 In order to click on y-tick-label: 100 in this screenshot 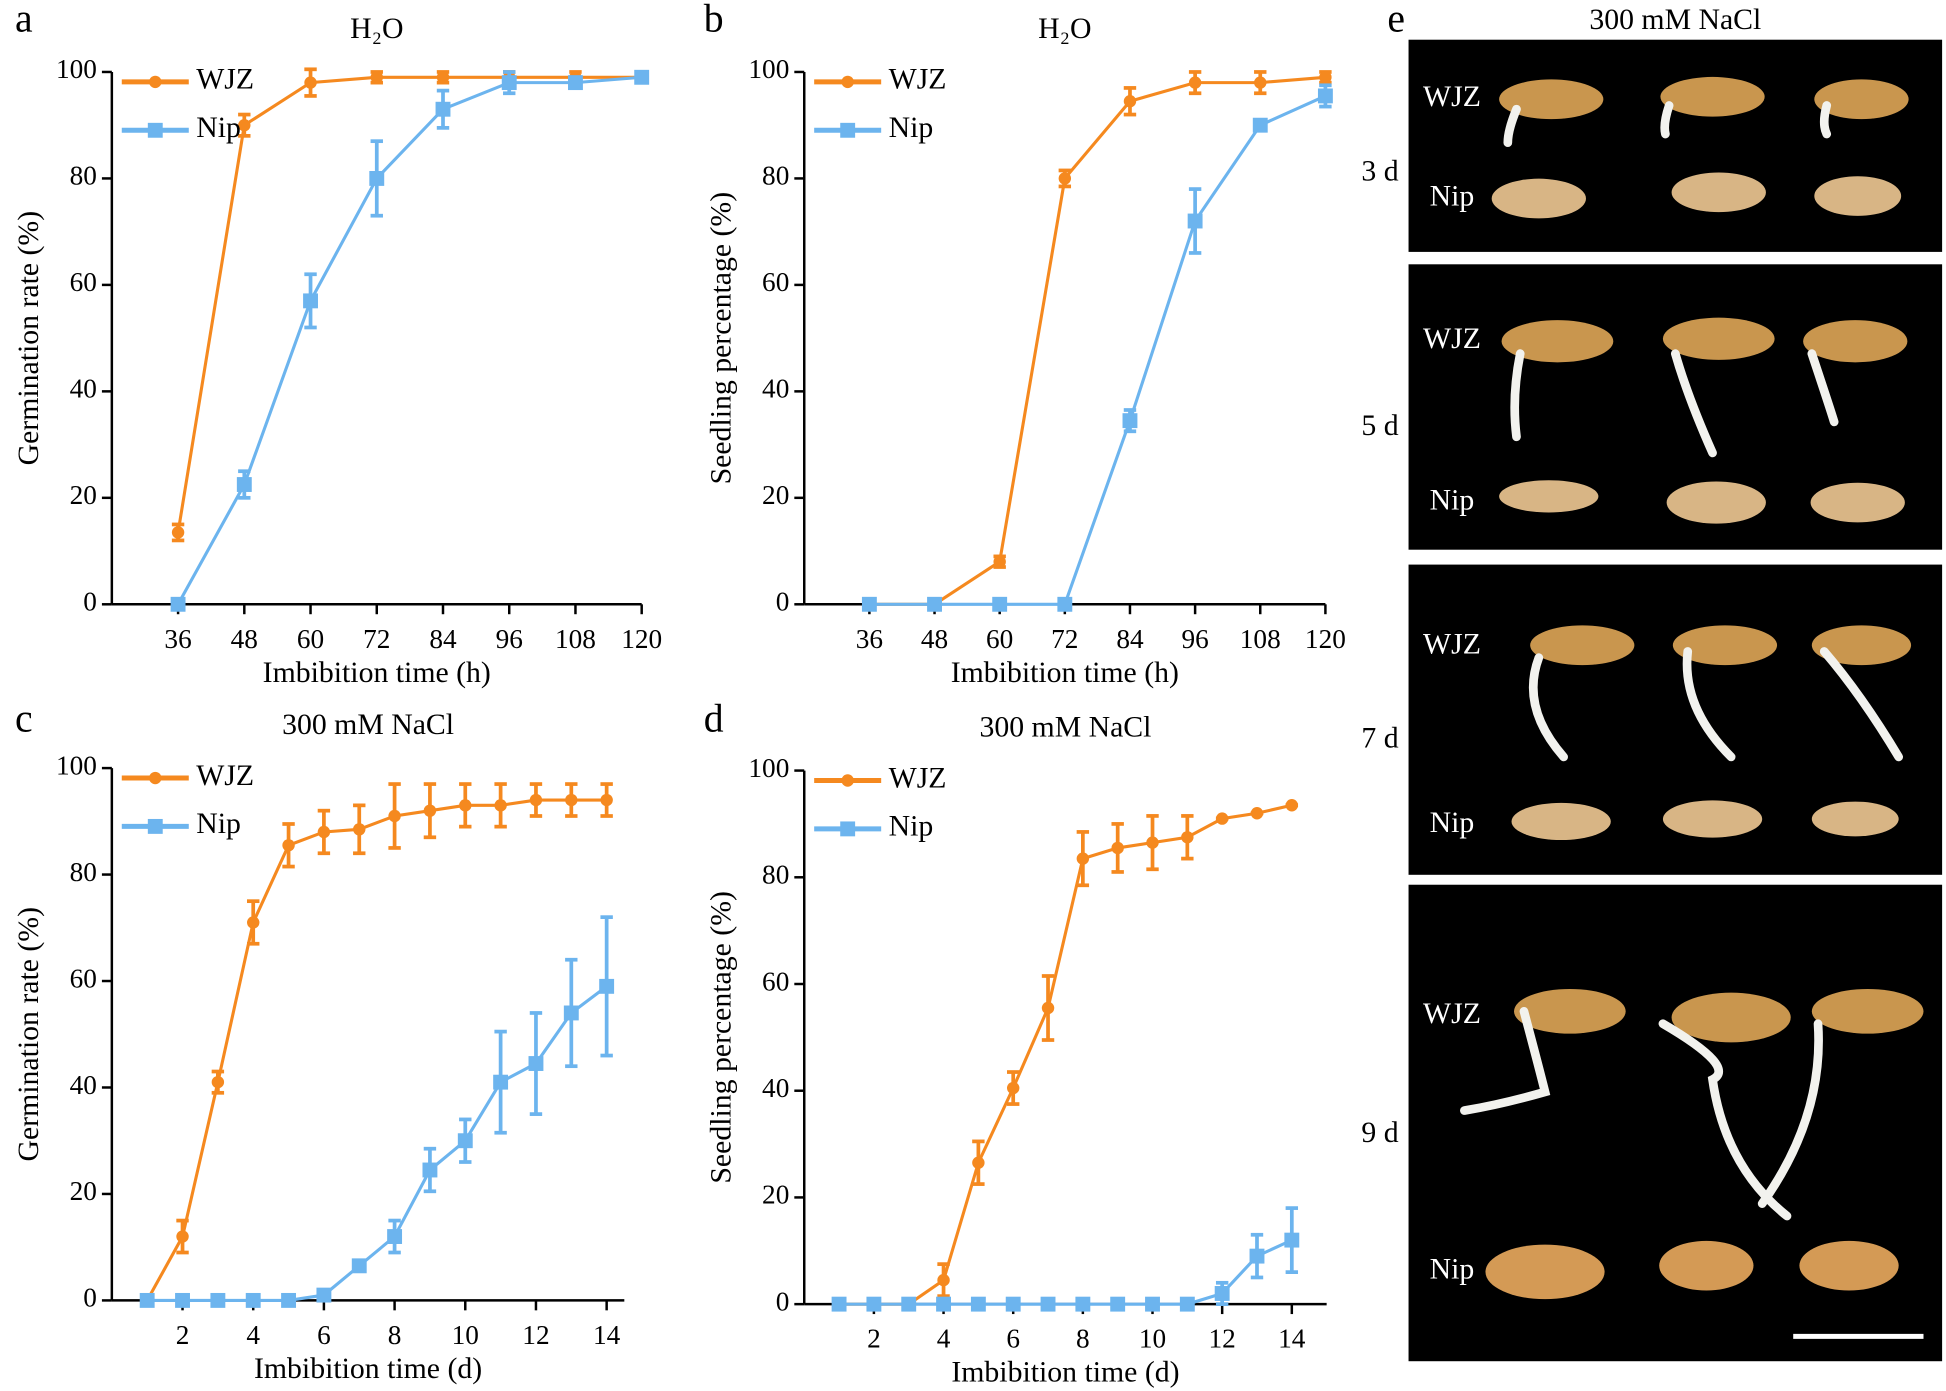, I will do `click(768, 768)`.